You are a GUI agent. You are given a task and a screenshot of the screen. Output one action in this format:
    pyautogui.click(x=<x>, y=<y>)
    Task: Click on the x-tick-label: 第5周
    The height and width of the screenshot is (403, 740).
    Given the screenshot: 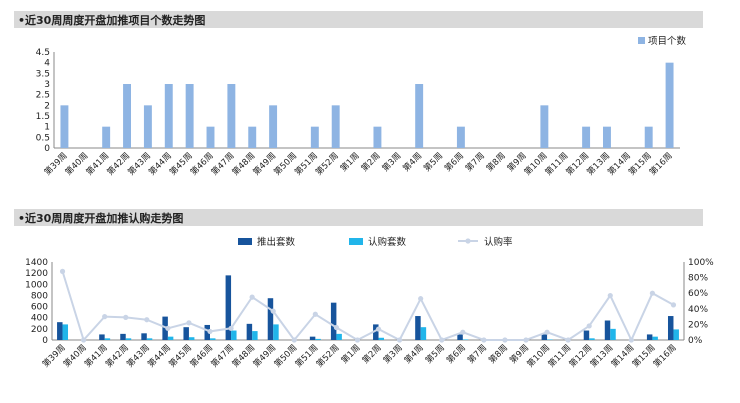 What is the action you would take?
    pyautogui.click(x=435, y=354)
    